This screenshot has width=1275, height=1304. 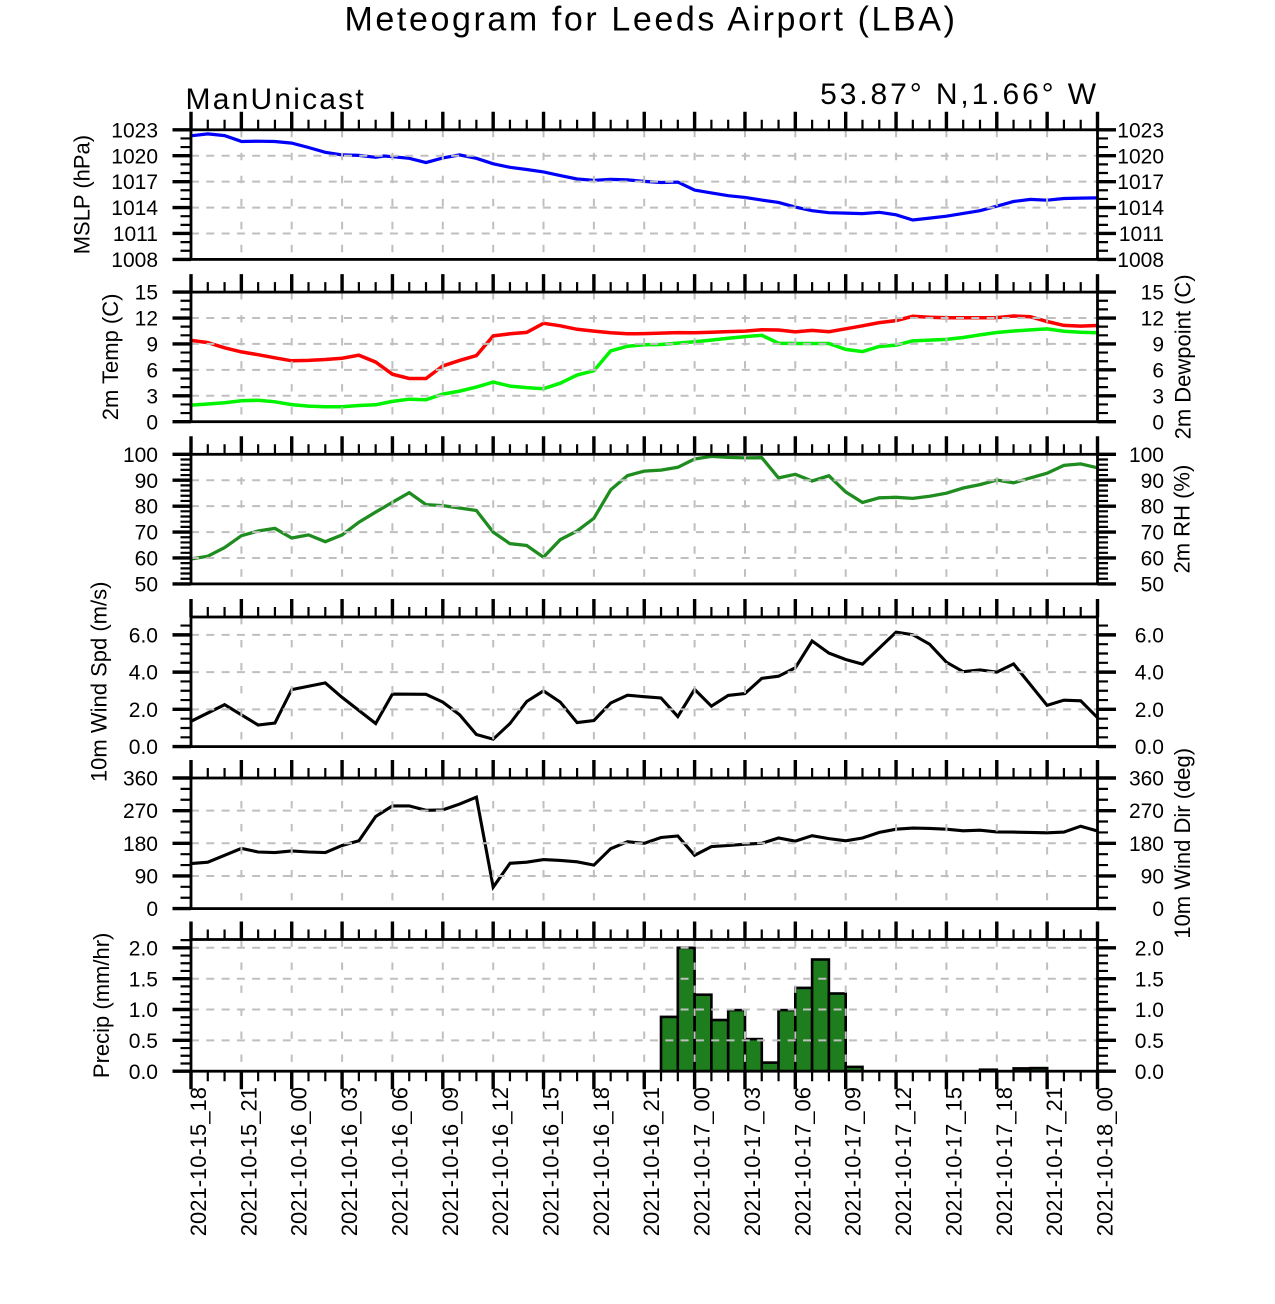 I want to click on svg-text: 2021-10-16_00, so click(x=299, y=1161).